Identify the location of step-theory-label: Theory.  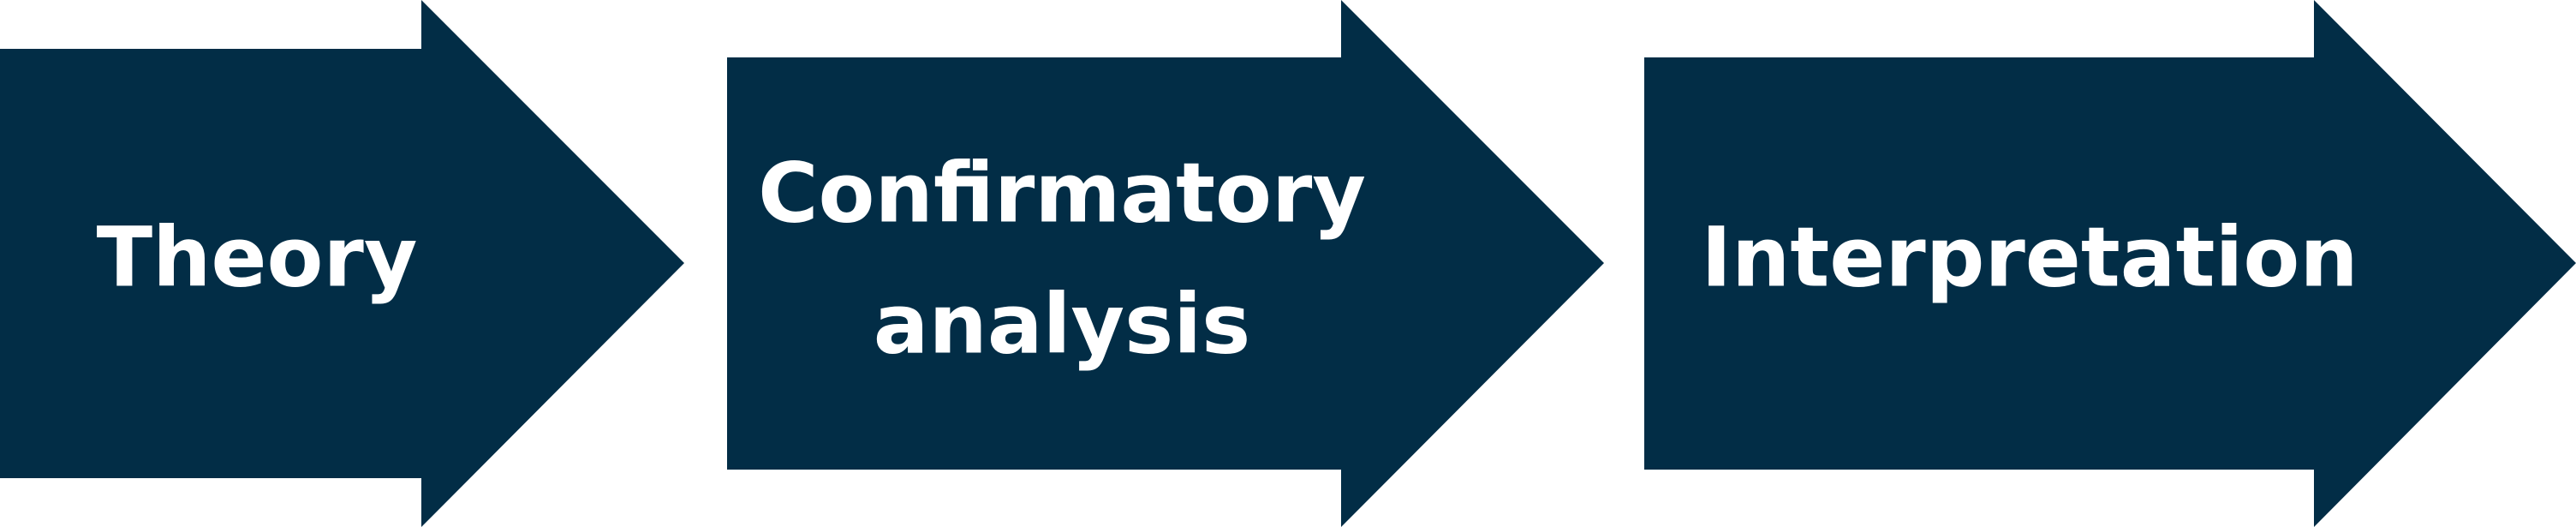
(257, 257).